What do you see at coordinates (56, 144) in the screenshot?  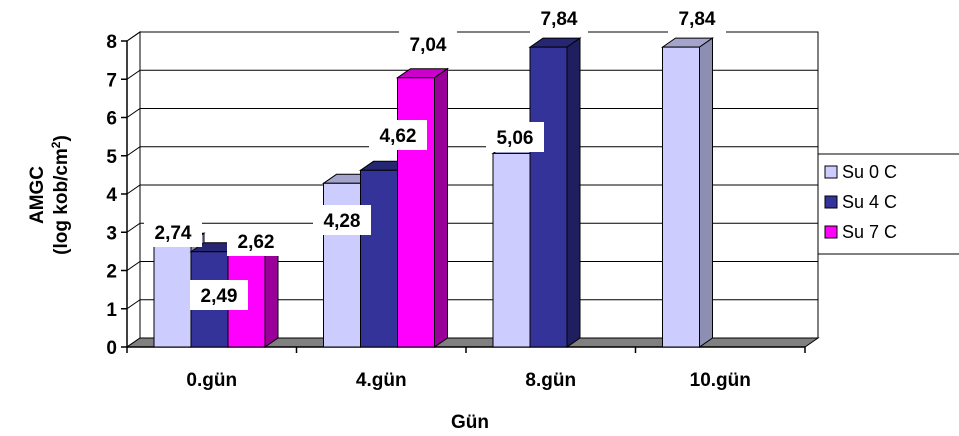 I see `y-axis-title-sup: 2` at bounding box center [56, 144].